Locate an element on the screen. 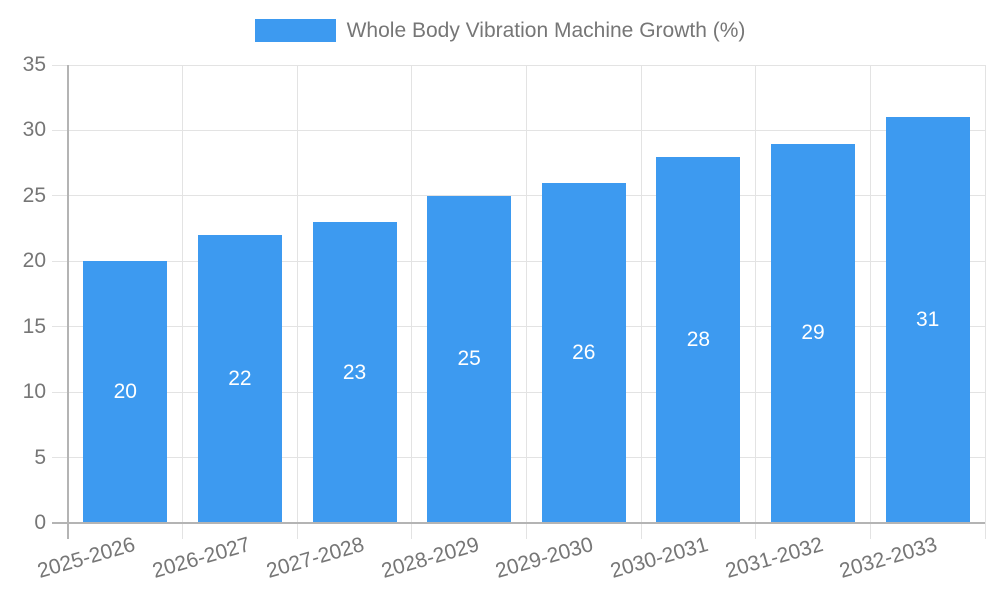  legend-label: Whole Body Vibration Machine Growth (%) is located at coordinates (546, 30).